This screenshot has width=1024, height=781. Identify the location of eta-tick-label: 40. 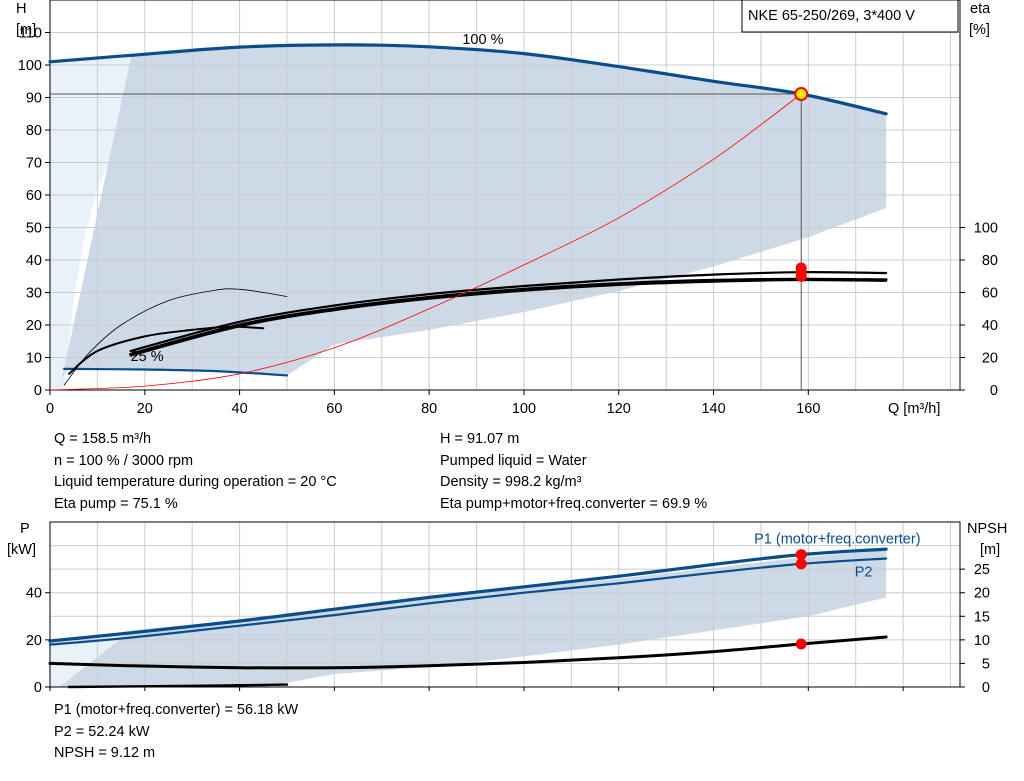
(990, 326).